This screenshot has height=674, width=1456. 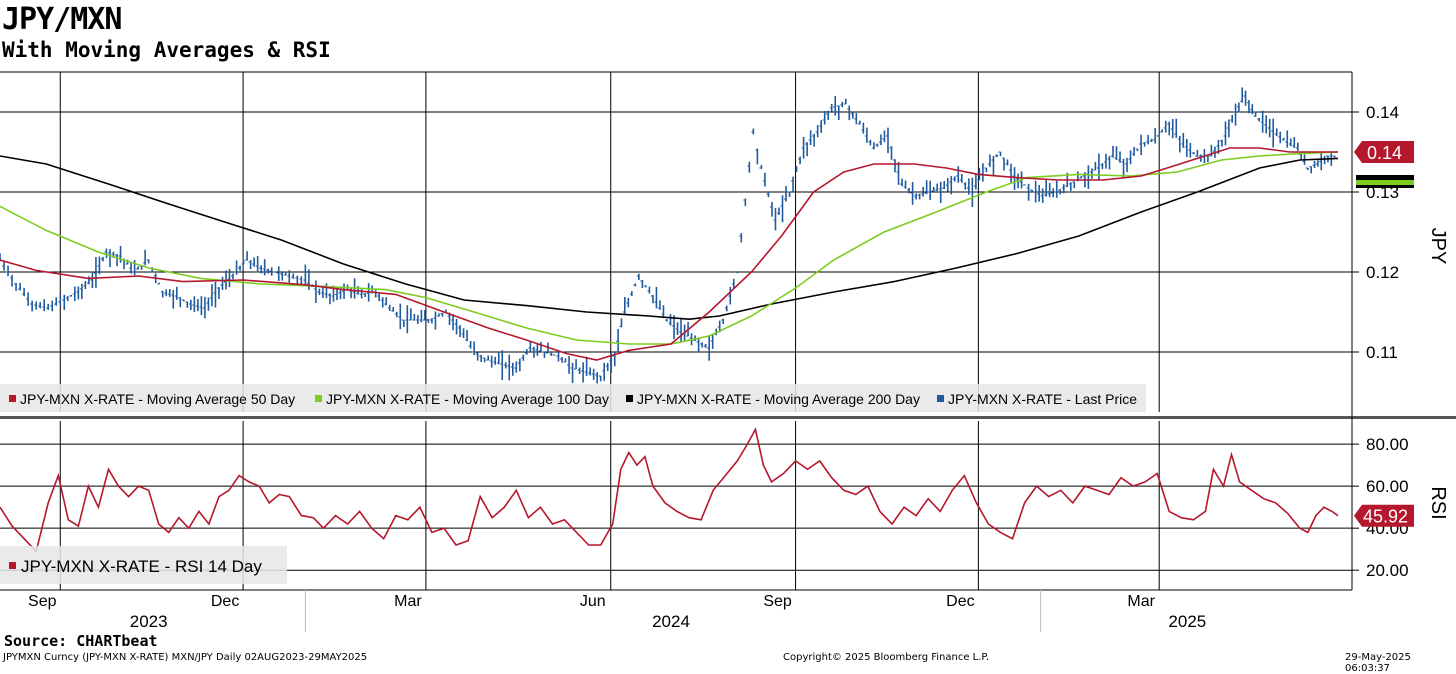 I want to click on rsi-value-text: 45.92, so click(x=1385, y=517).